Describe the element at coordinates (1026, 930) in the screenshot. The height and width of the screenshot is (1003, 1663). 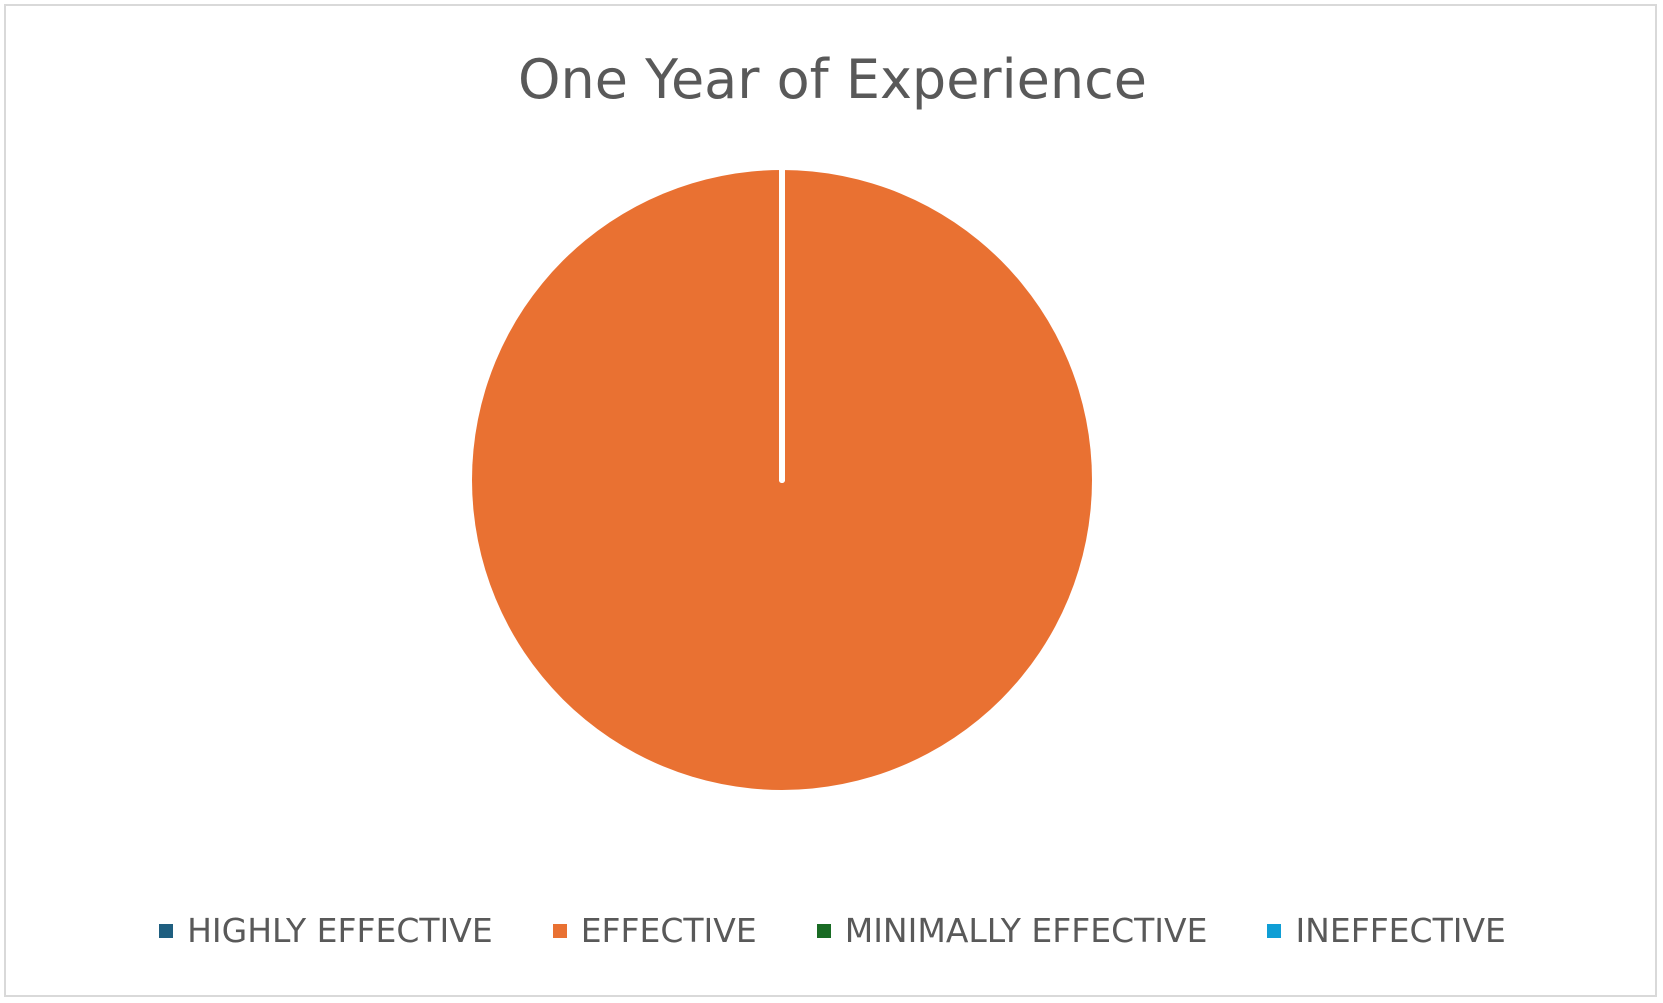
I see `legend-label: MINIMALLY EFFECTIVE` at that location.